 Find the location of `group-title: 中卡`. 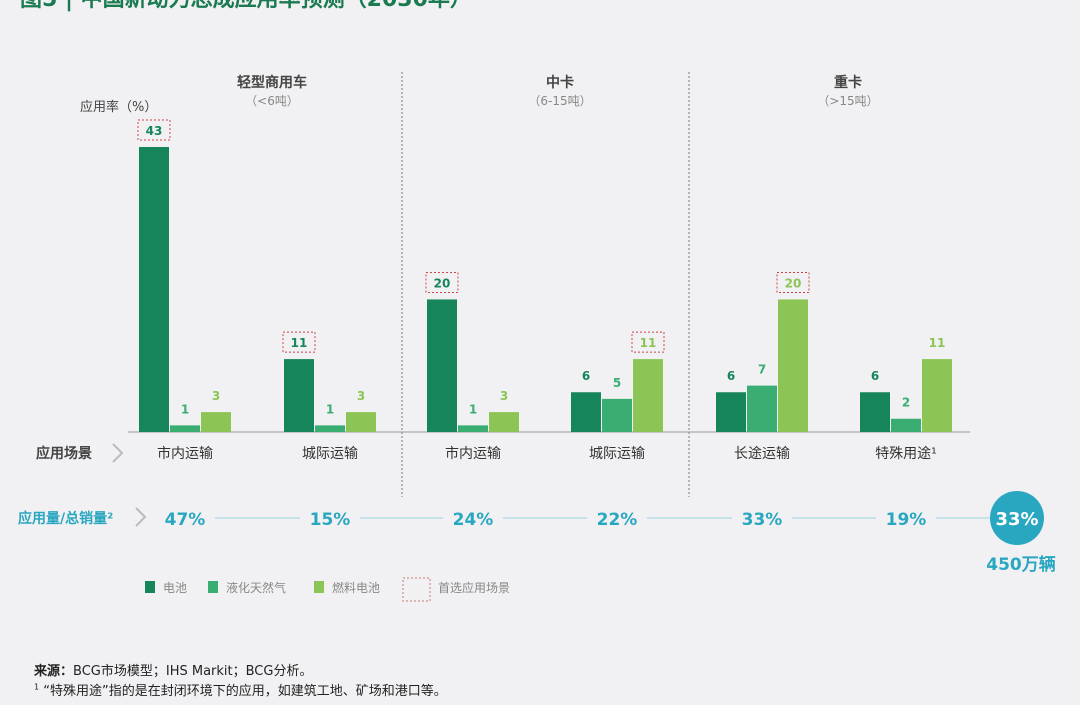

group-title: 中卡 is located at coordinates (560, 82).